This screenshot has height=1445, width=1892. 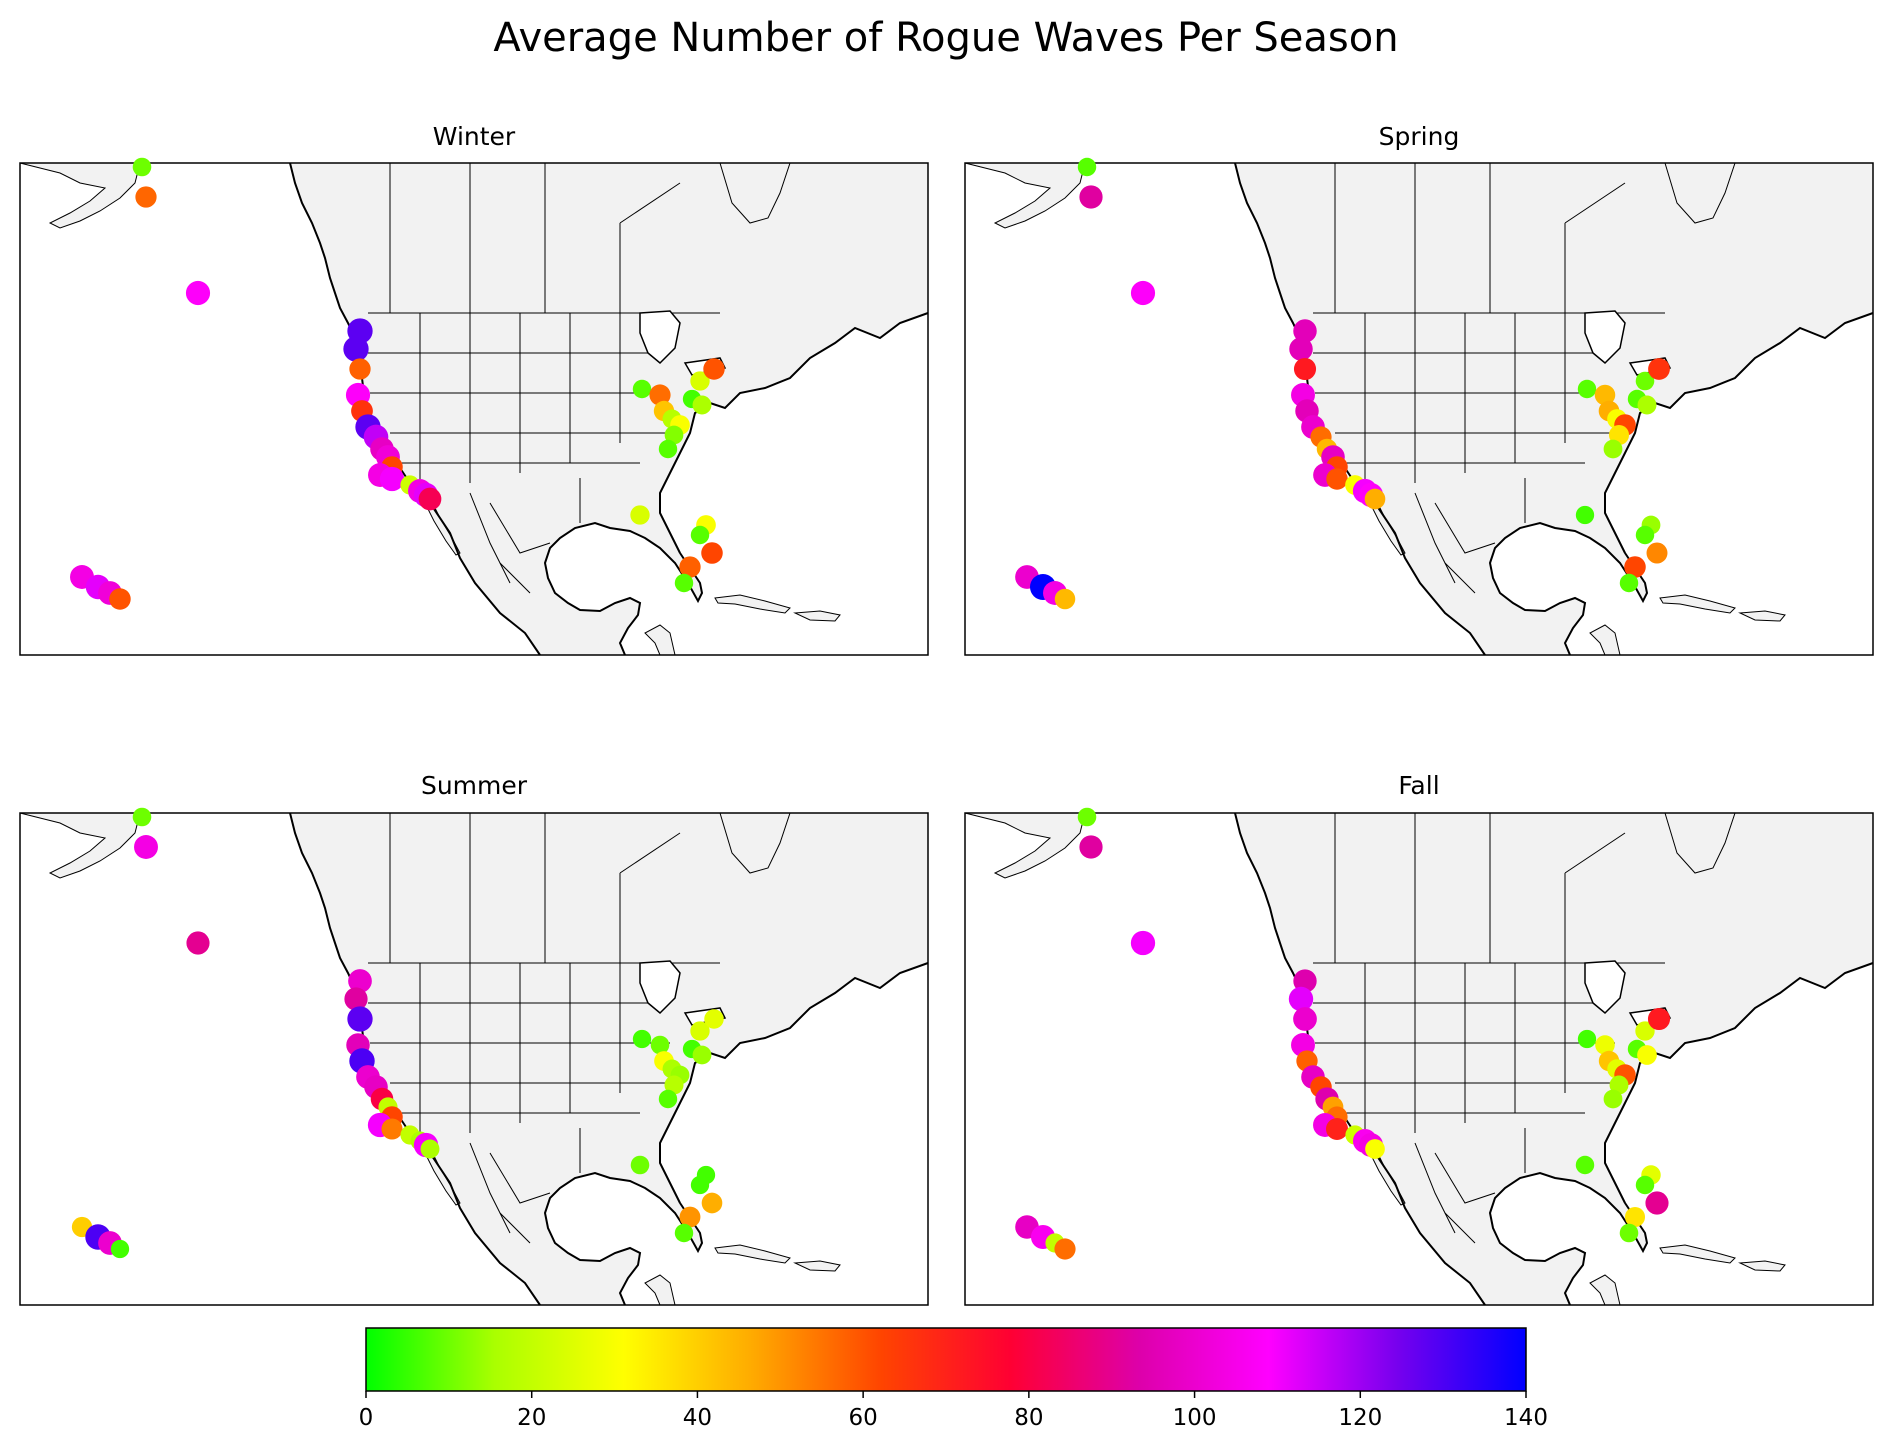 I want to click on panel-title-spring: Spring, so click(x=1419, y=136).